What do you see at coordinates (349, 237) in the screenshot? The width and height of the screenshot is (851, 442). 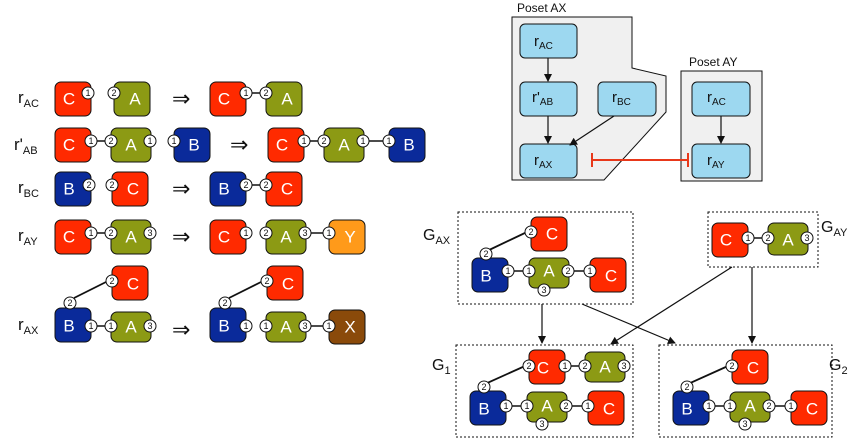 I see `agent-y-label: Y` at bounding box center [349, 237].